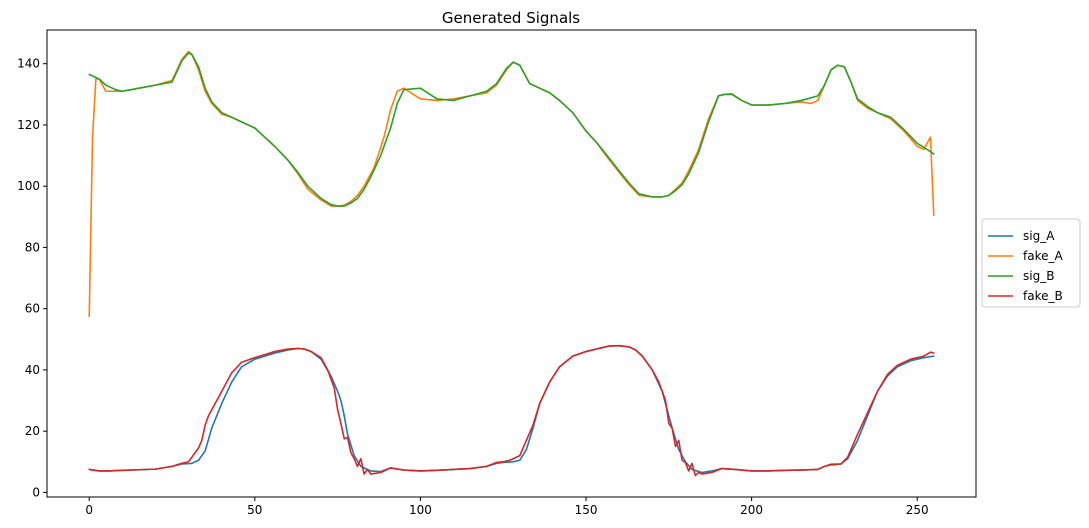  Describe the element at coordinates (1043, 296) in the screenshot. I see `legend-label: fake_B` at that location.